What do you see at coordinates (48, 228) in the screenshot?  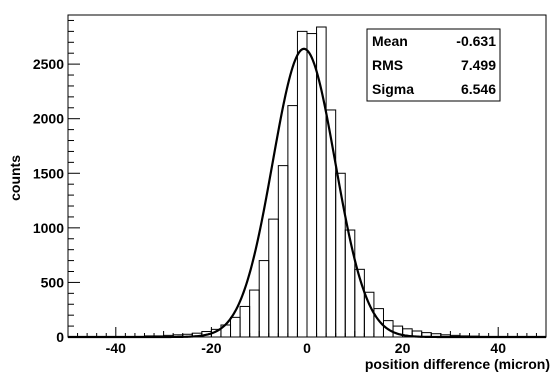 I see `y-tick-label: 1000` at bounding box center [48, 228].